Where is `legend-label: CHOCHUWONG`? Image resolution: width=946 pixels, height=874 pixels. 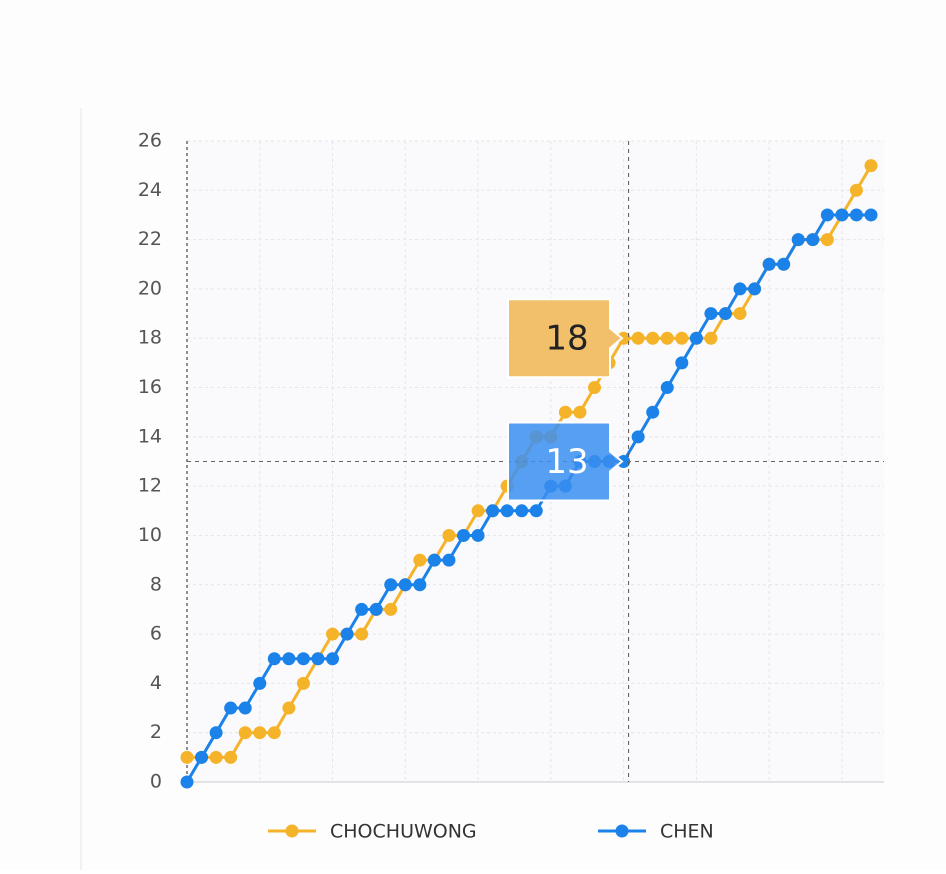 legend-label: CHOCHUWONG is located at coordinates (403, 832).